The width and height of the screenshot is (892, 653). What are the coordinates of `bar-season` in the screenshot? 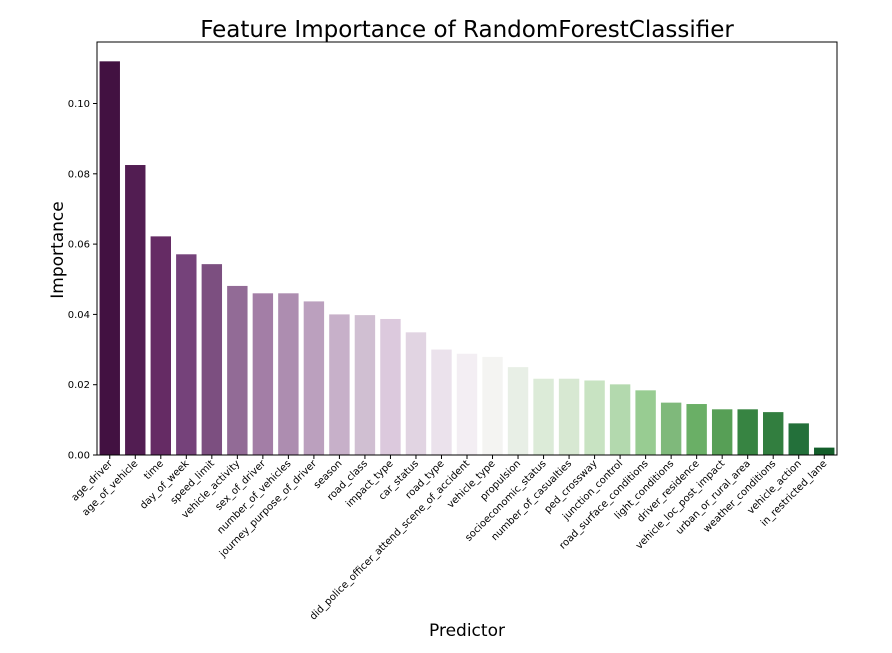 It's located at (339, 384).